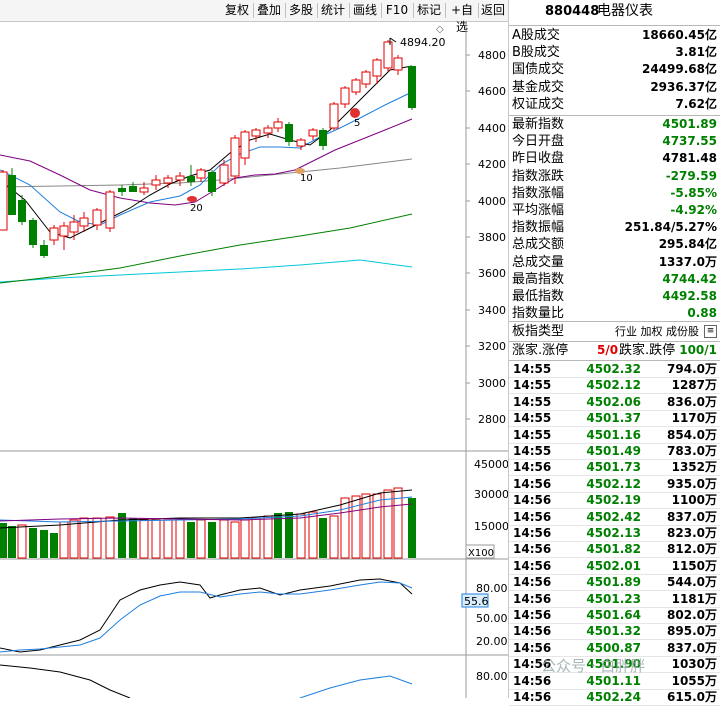 Image resolution: width=720 pixels, height=706 pixels. What do you see at coordinates (615, 124) in the screenshot?
I see `quote-row: 最新指数 4501.89` at bounding box center [615, 124].